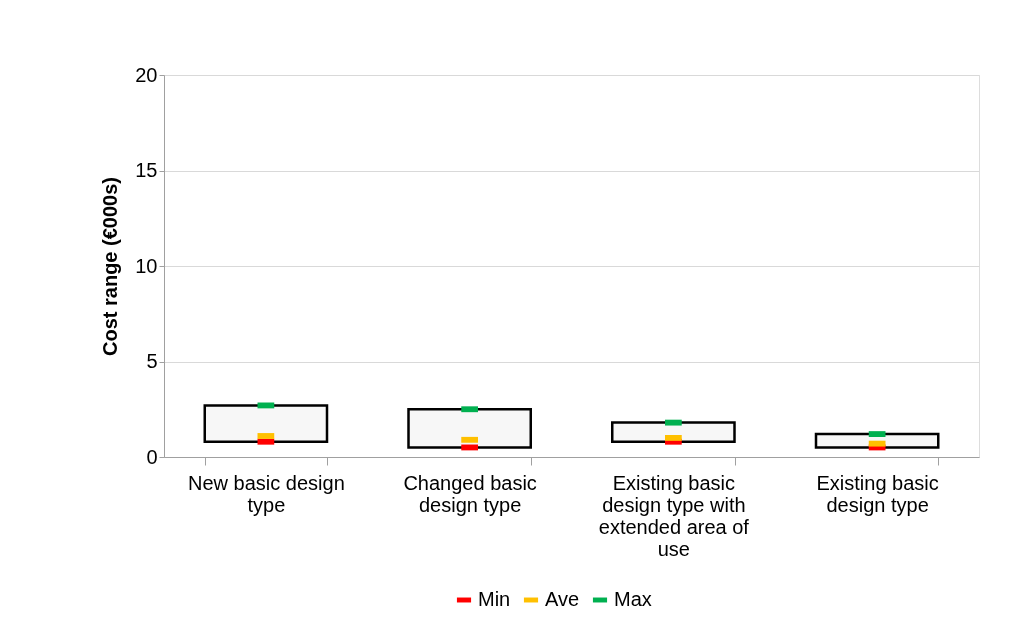 This screenshot has width=1019, height=641. Describe the element at coordinates (152, 361) in the screenshot. I see `y-tick-label: 5` at that location.